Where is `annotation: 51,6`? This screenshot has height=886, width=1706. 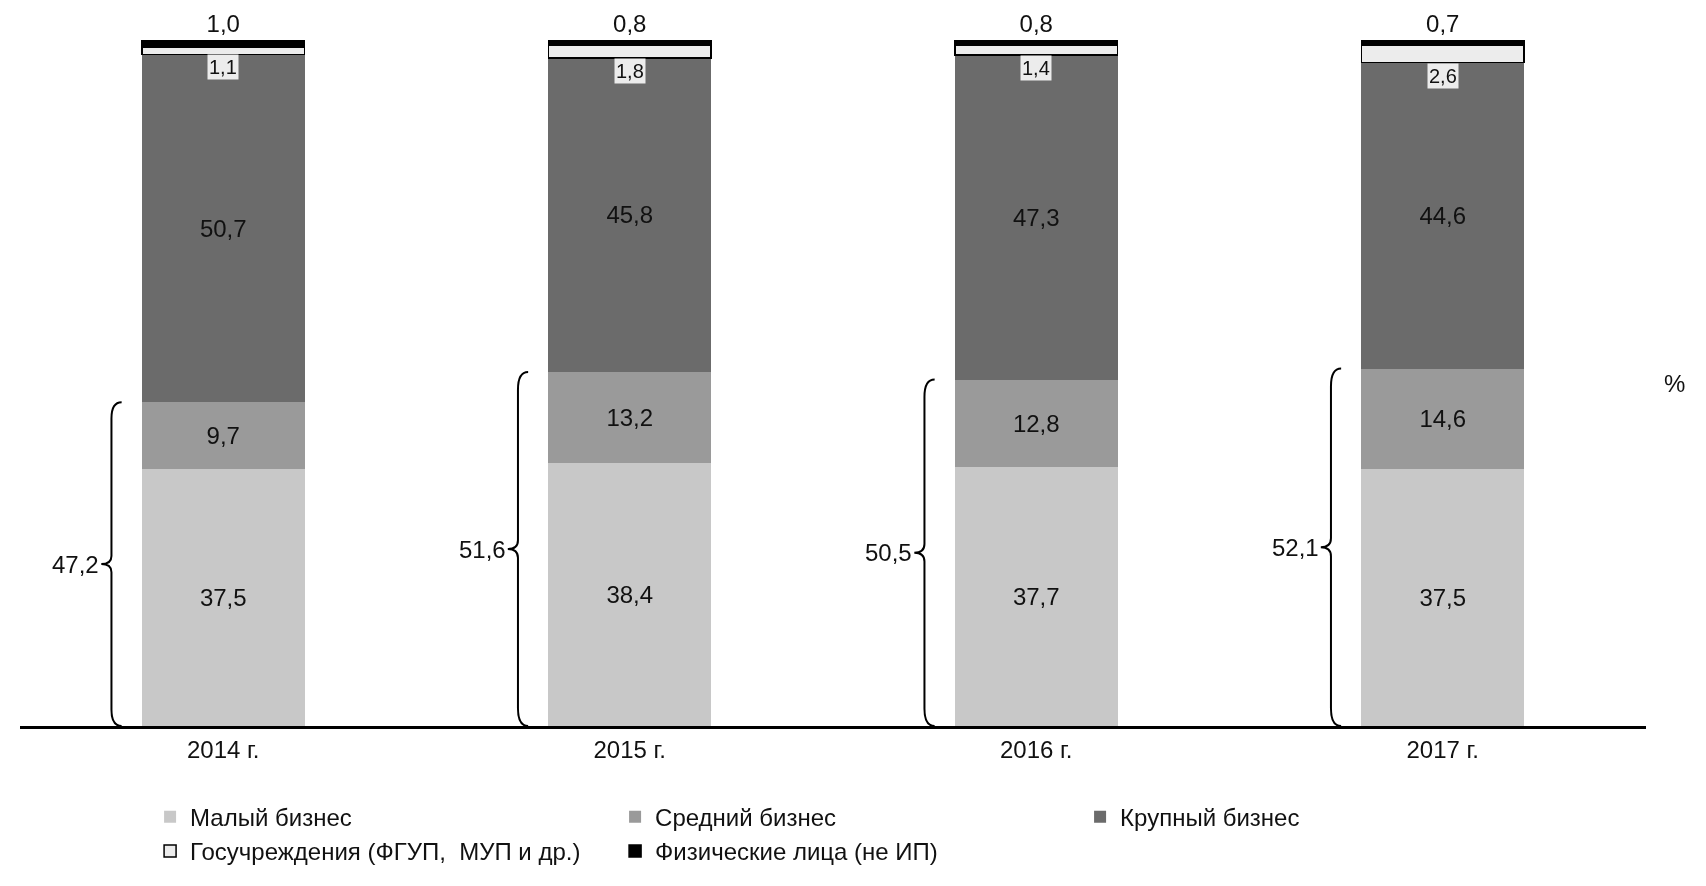
annotation: 51,6 is located at coordinates (482, 549).